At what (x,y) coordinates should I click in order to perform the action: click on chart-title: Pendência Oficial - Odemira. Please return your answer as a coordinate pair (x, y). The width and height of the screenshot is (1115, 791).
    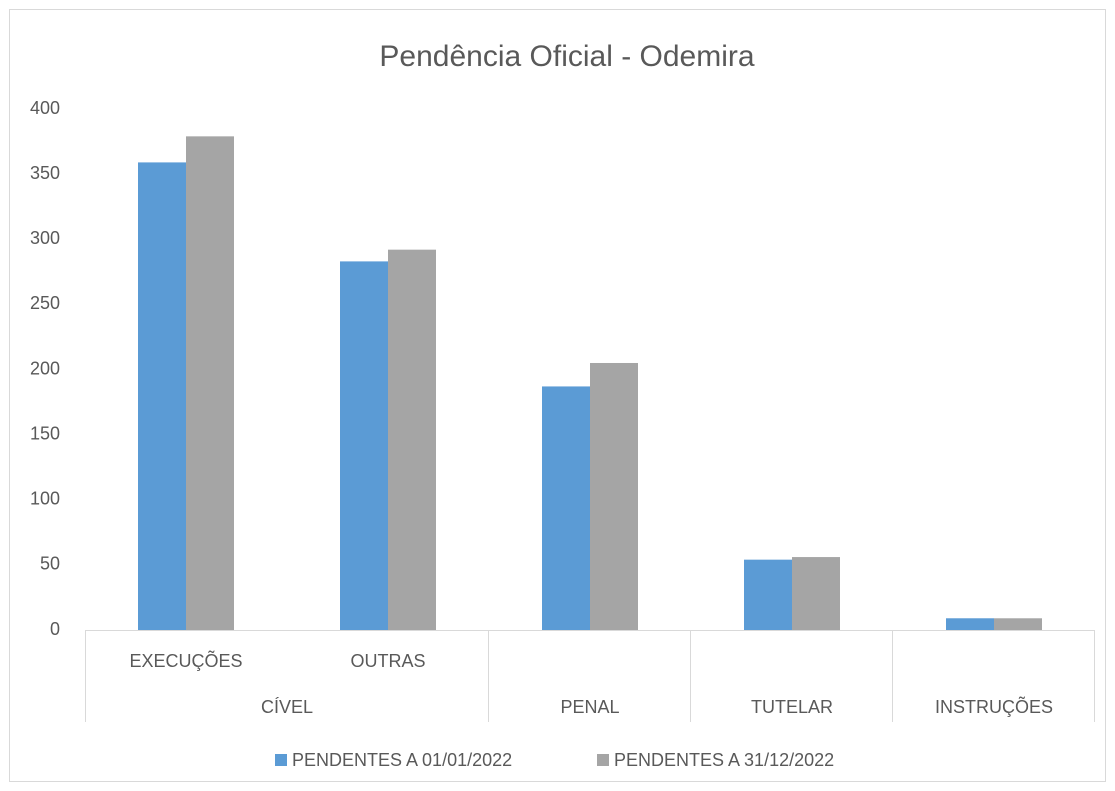
    Looking at the image, I should click on (566, 56).